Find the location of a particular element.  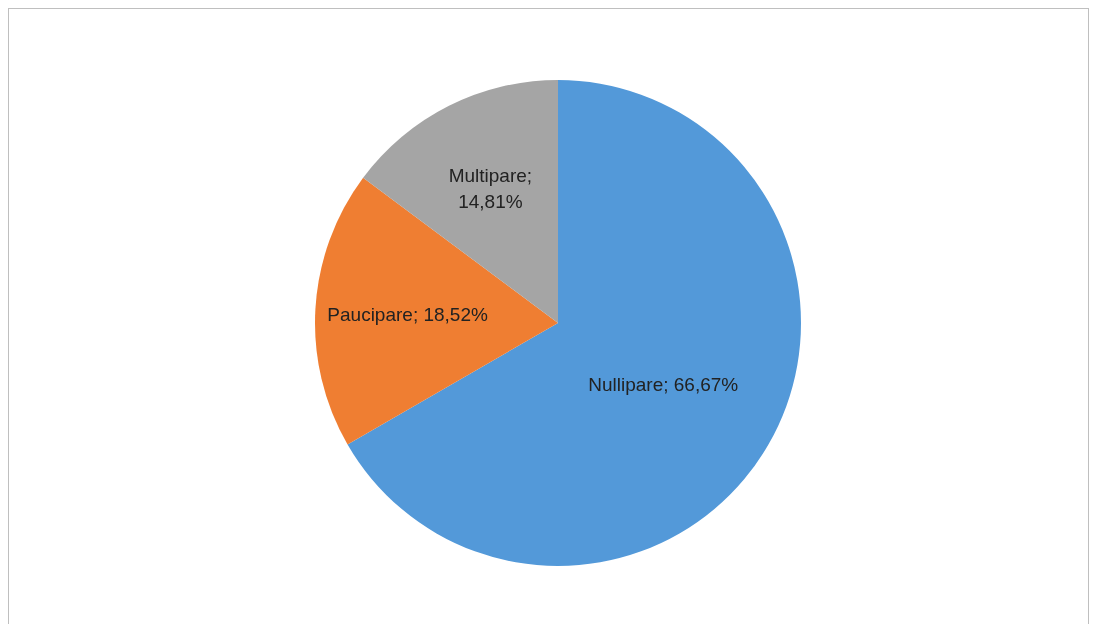

data-label: ; 18,52% is located at coordinates (450, 315).